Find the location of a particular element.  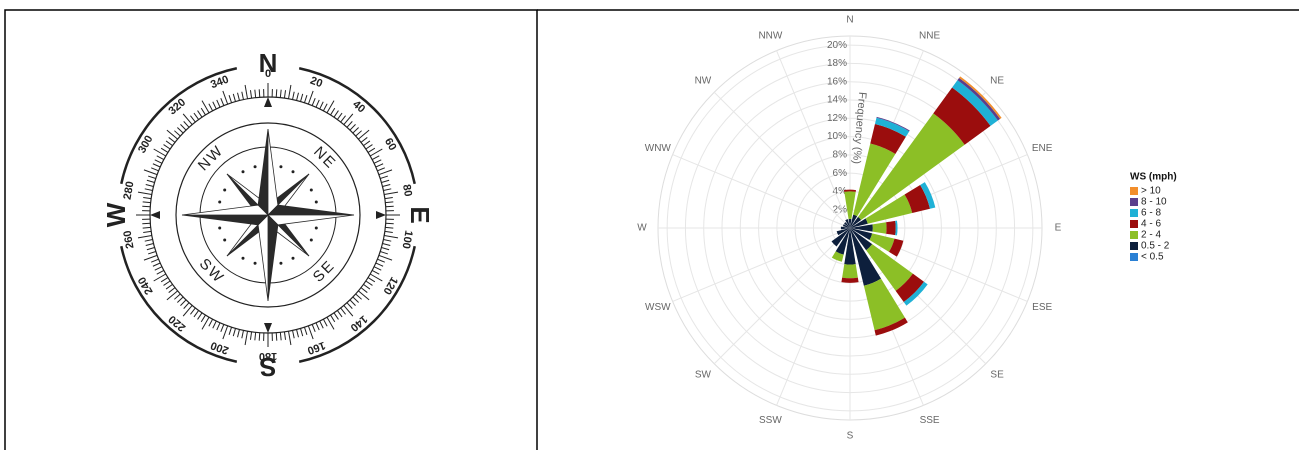

direction-label: NE is located at coordinates (997, 81).